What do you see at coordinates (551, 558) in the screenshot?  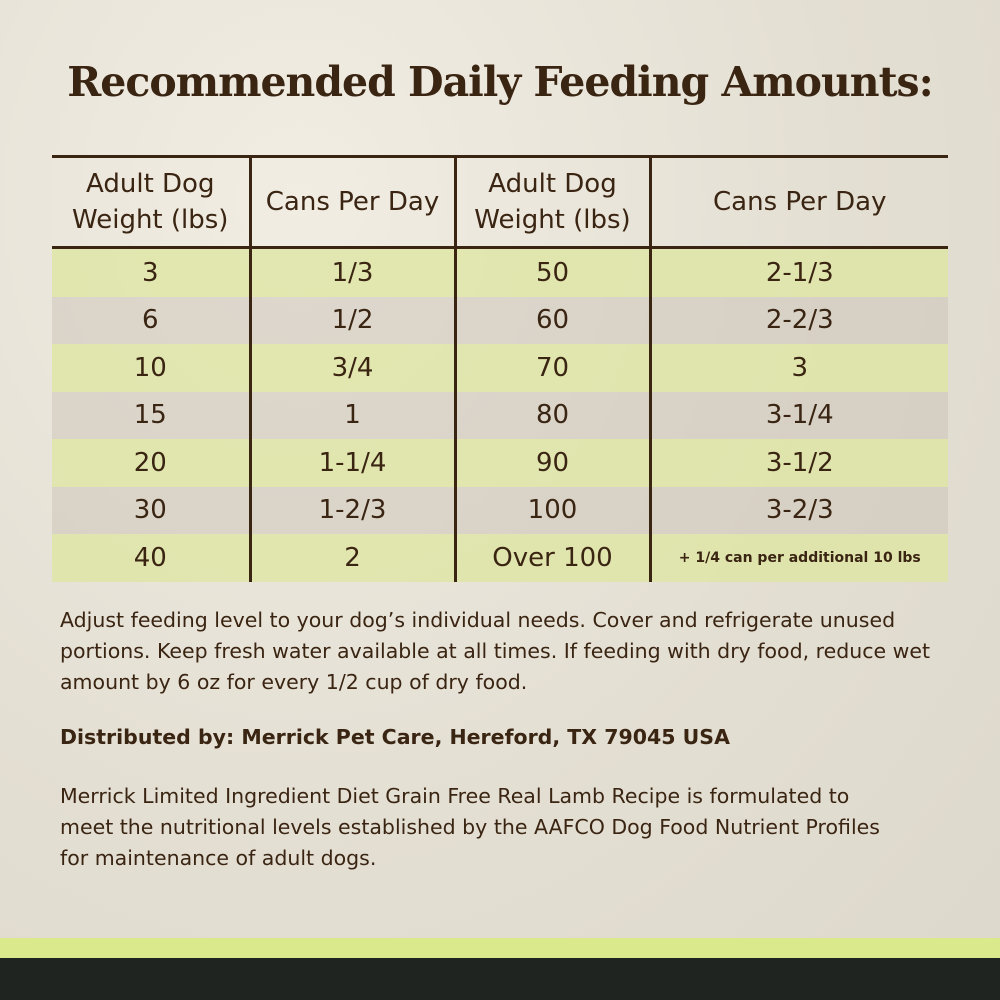 I see `table-cell: Over 100` at bounding box center [551, 558].